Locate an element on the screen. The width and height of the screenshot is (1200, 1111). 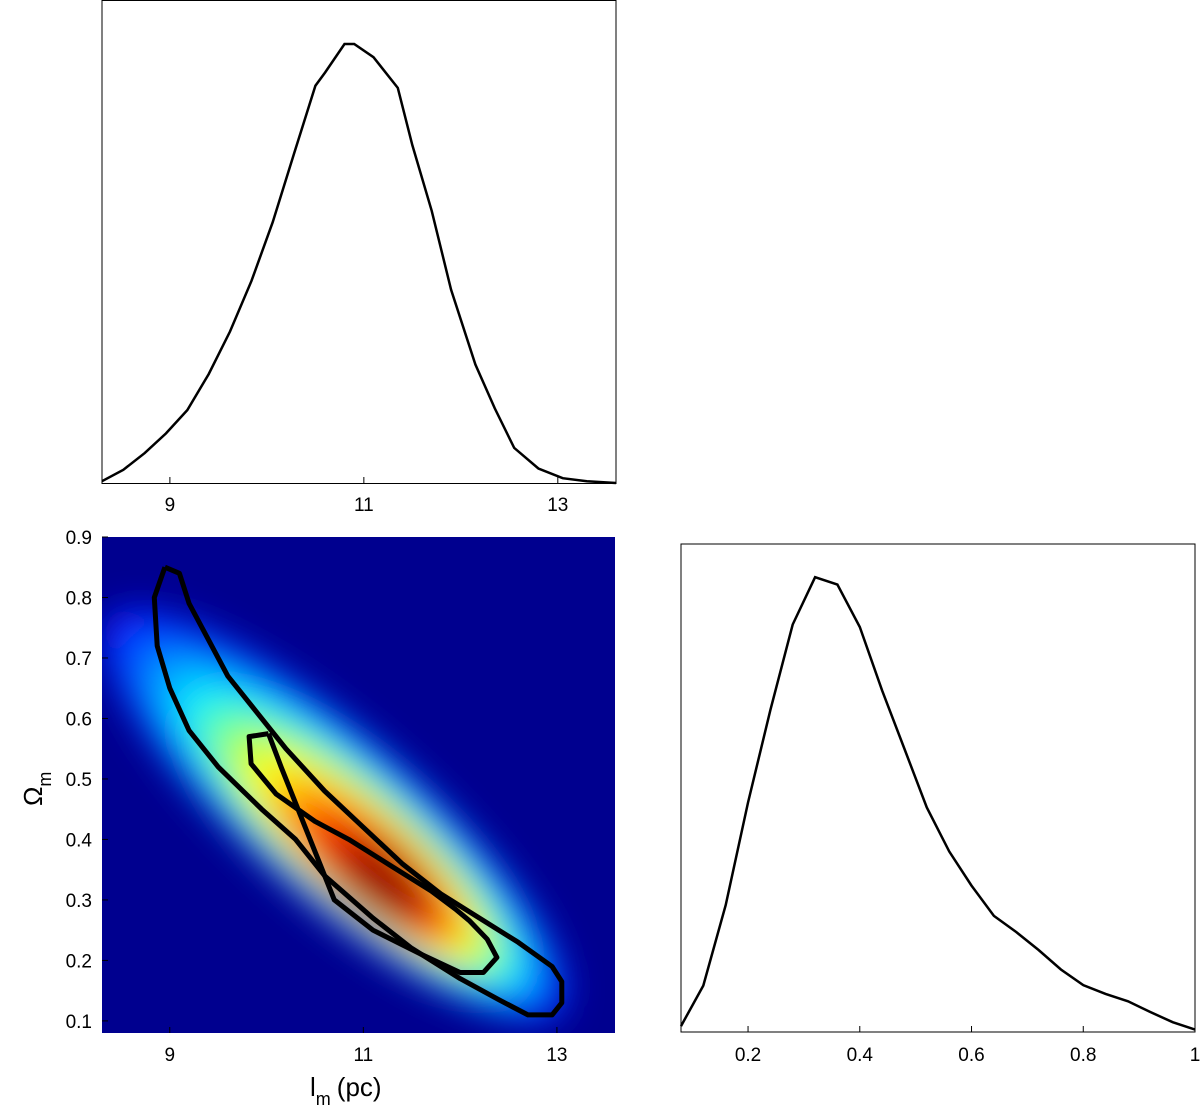
y-tick-label: 0.5 is located at coordinates (79, 780).